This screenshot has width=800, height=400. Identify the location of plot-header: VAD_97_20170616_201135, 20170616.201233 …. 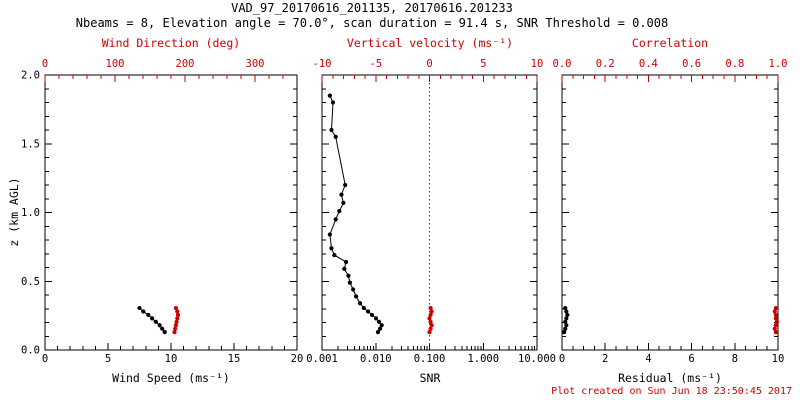
(372, 16).